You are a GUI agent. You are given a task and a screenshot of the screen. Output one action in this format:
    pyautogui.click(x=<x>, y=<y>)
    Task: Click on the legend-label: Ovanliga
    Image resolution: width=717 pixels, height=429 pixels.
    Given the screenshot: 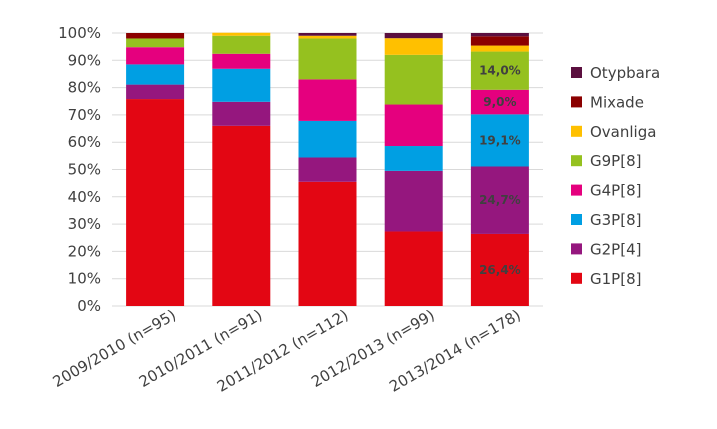 What is the action you would take?
    pyautogui.click(x=623, y=132)
    